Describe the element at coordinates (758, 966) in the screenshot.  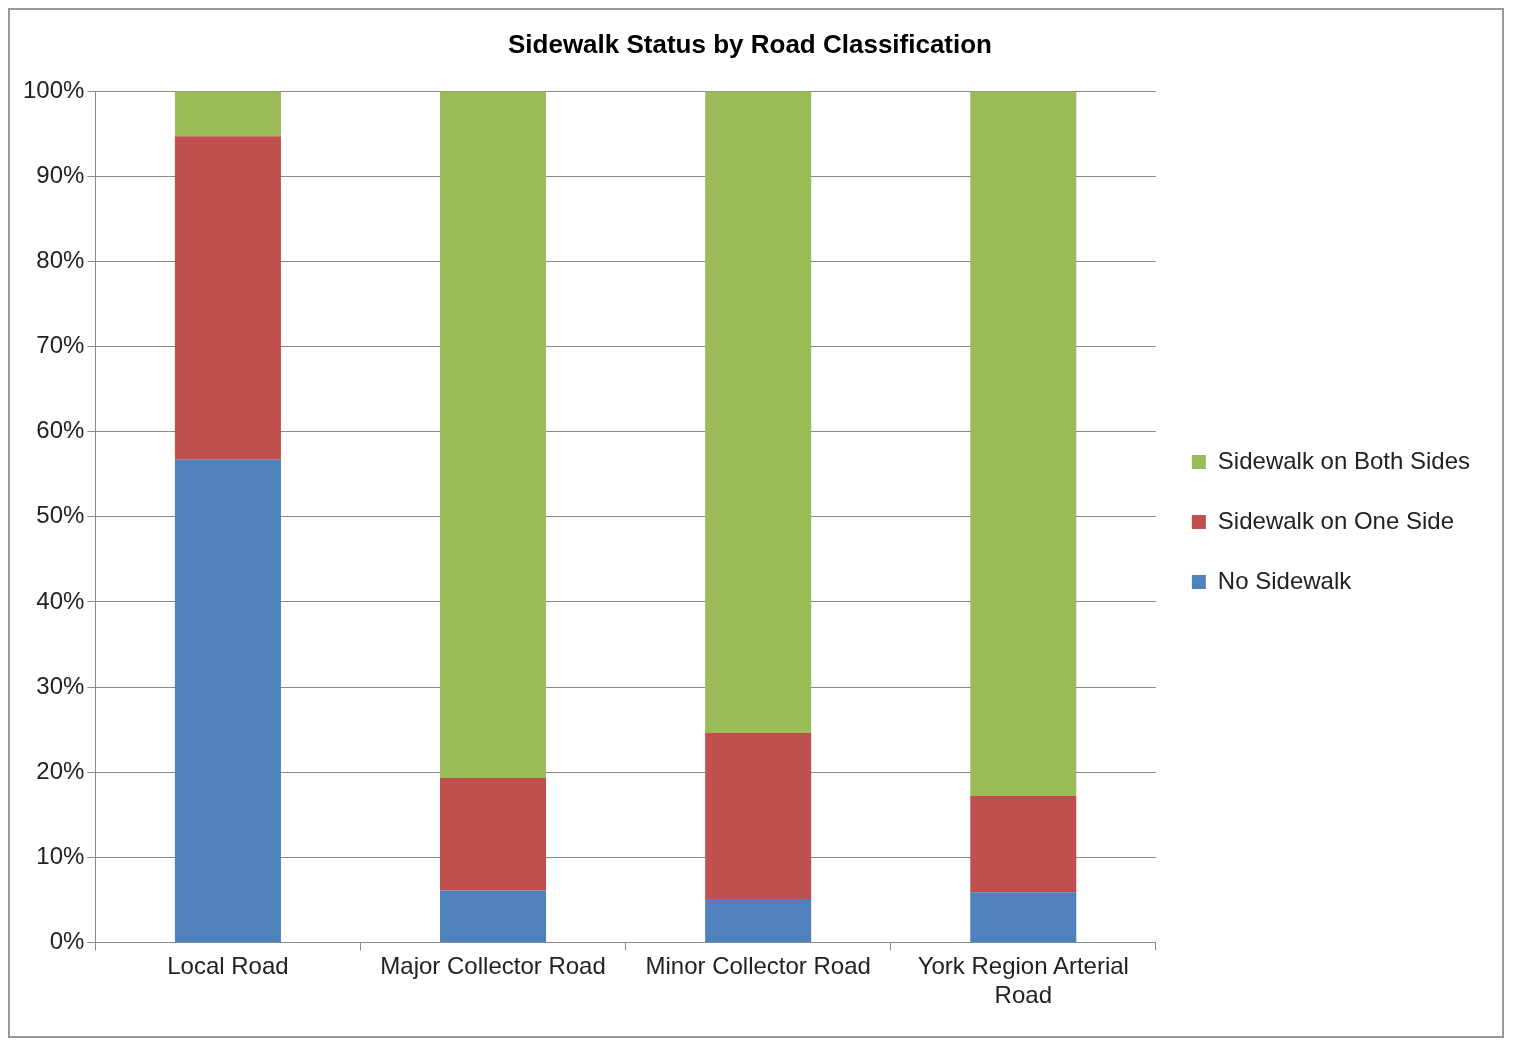
I see `x-tick-label: Minor Collector Road` at that location.